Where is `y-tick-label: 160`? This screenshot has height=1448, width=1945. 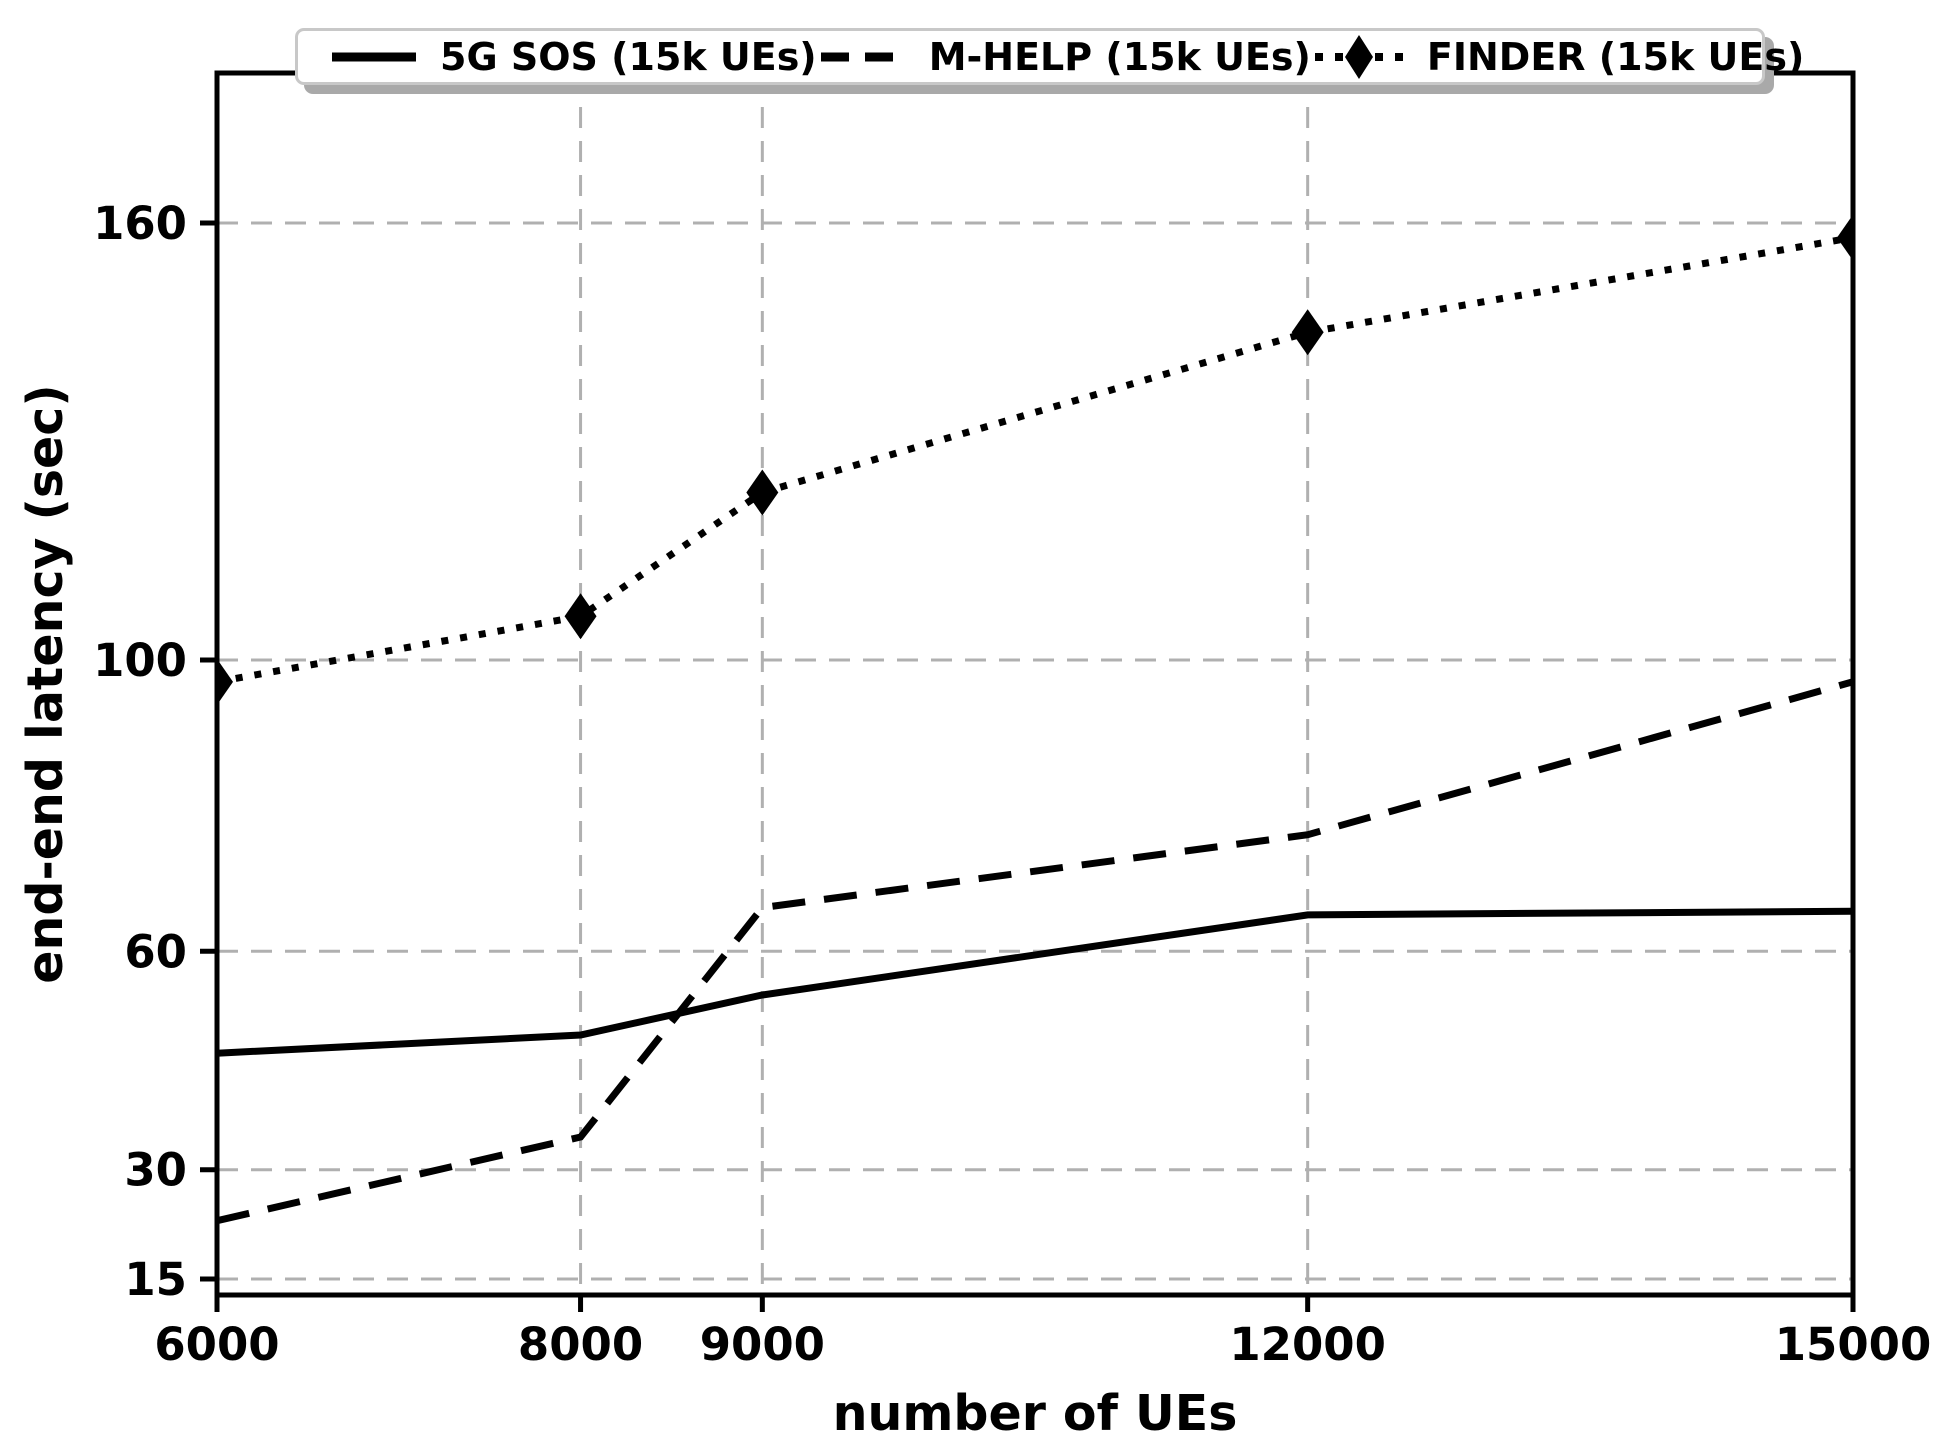 y-tick-label: 160 is located at coordinates (140, 223).